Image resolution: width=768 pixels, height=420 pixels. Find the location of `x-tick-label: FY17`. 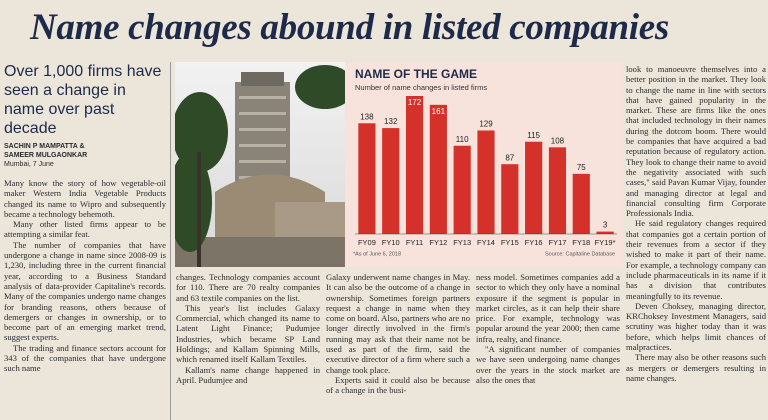

x-tick-label: FY17 is located at coordinates (557, 242).